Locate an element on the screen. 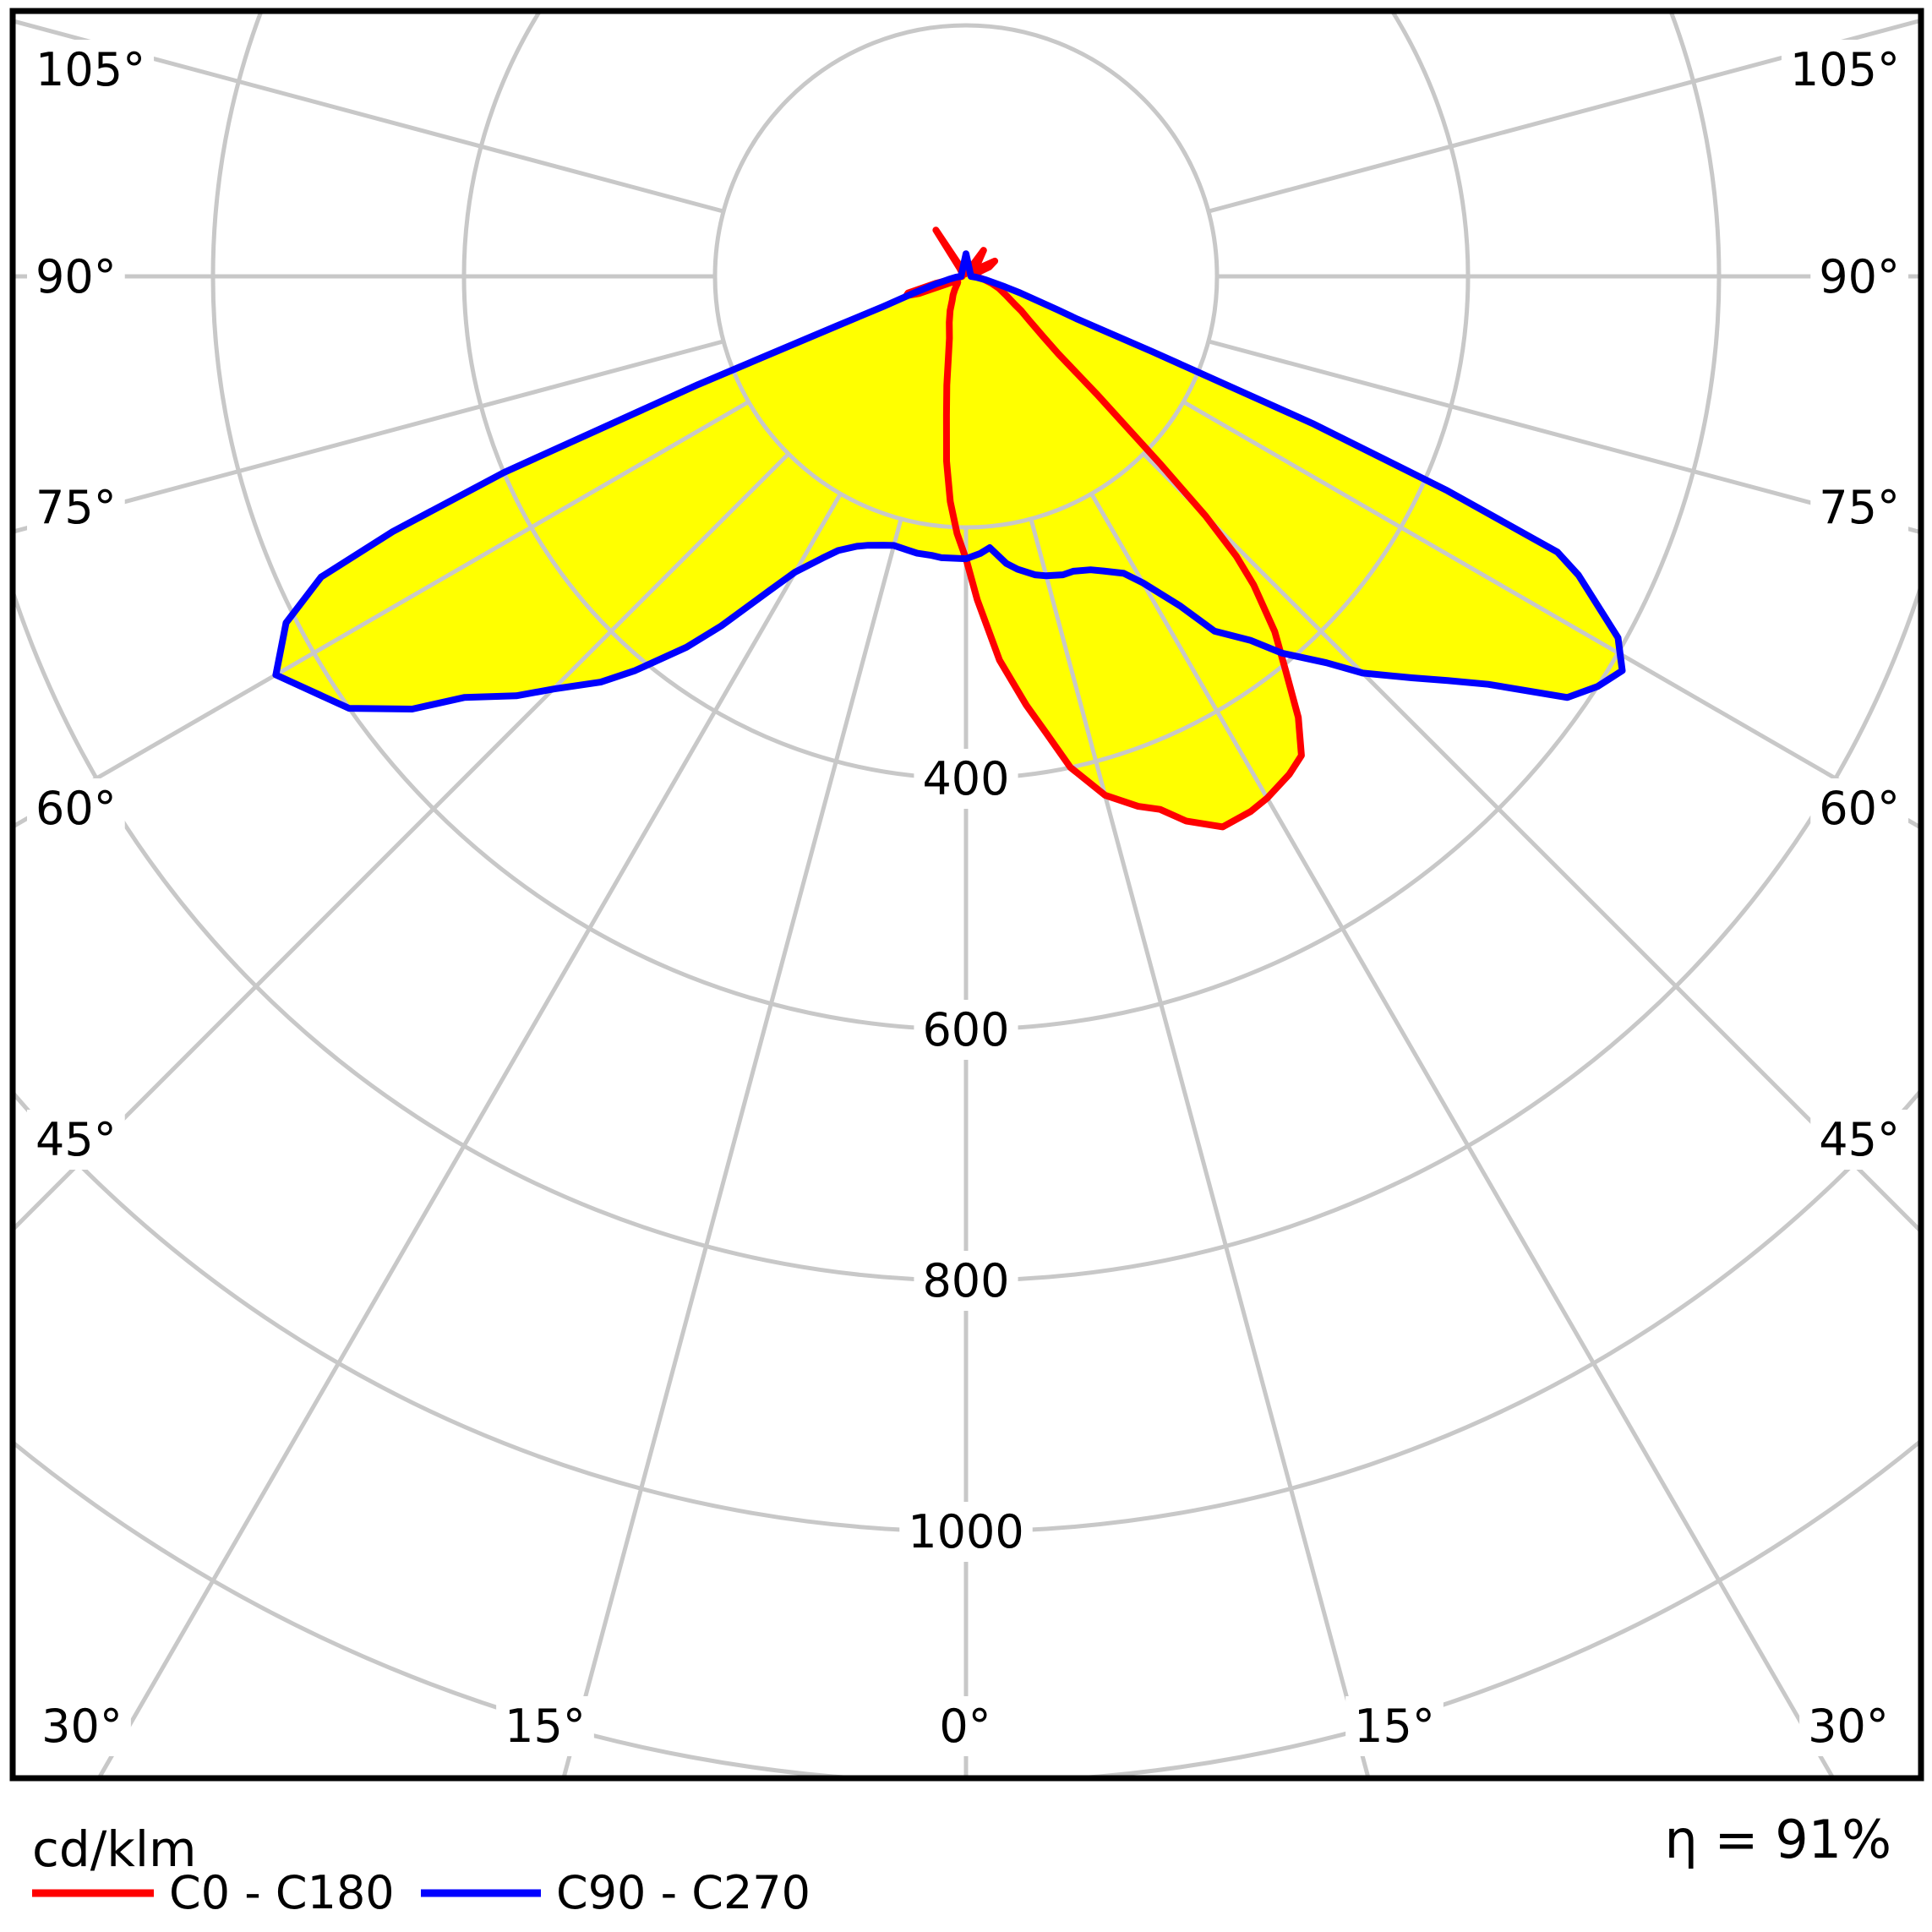 The image size is (1932, 1932). ring-label-1000-backdrop is located at coordinates (966, 1532).